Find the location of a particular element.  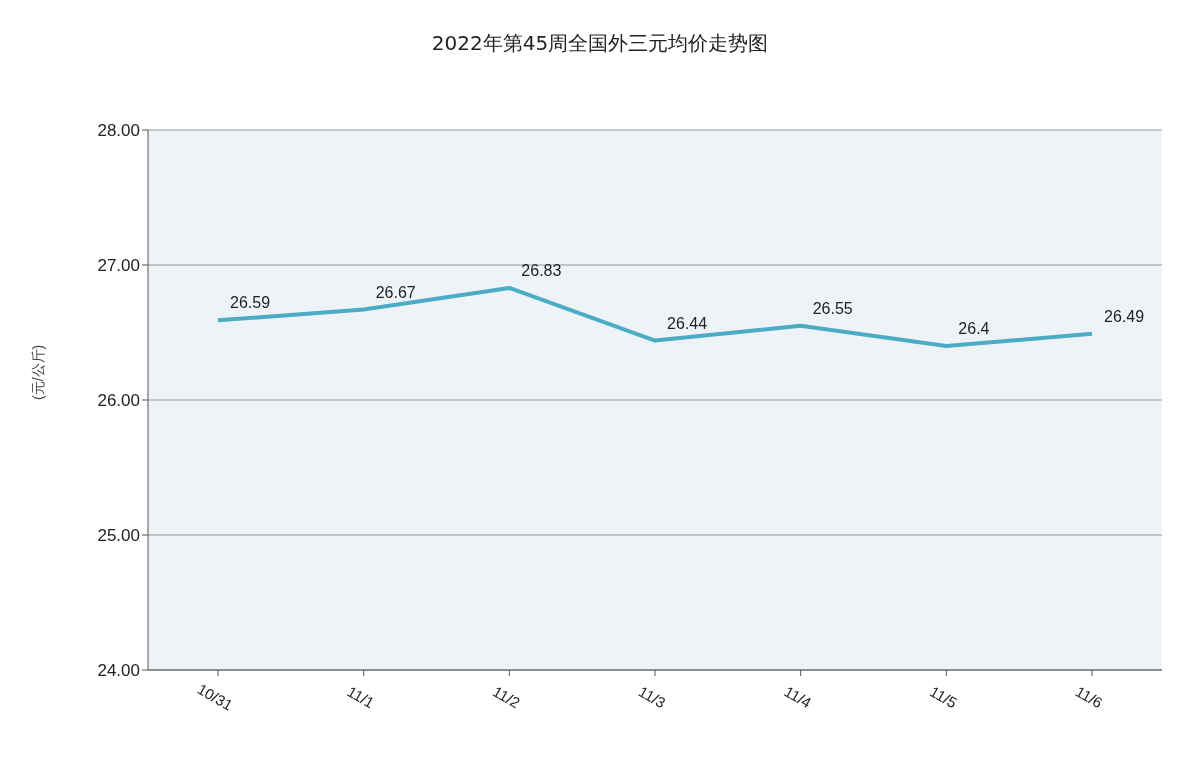

data-label: 26.59 is located at coordinates (250, 303).